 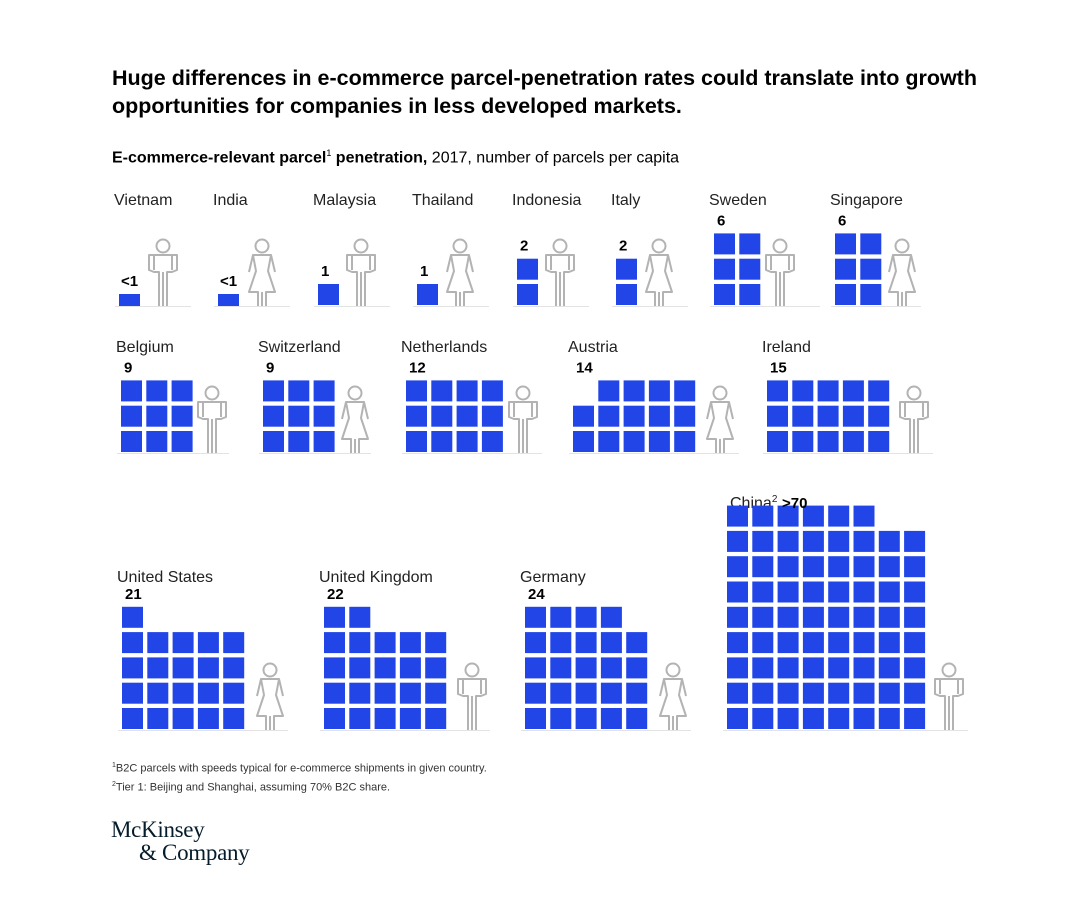 I want to click on country-name: United Kingdom, so click(x=376, y=577).